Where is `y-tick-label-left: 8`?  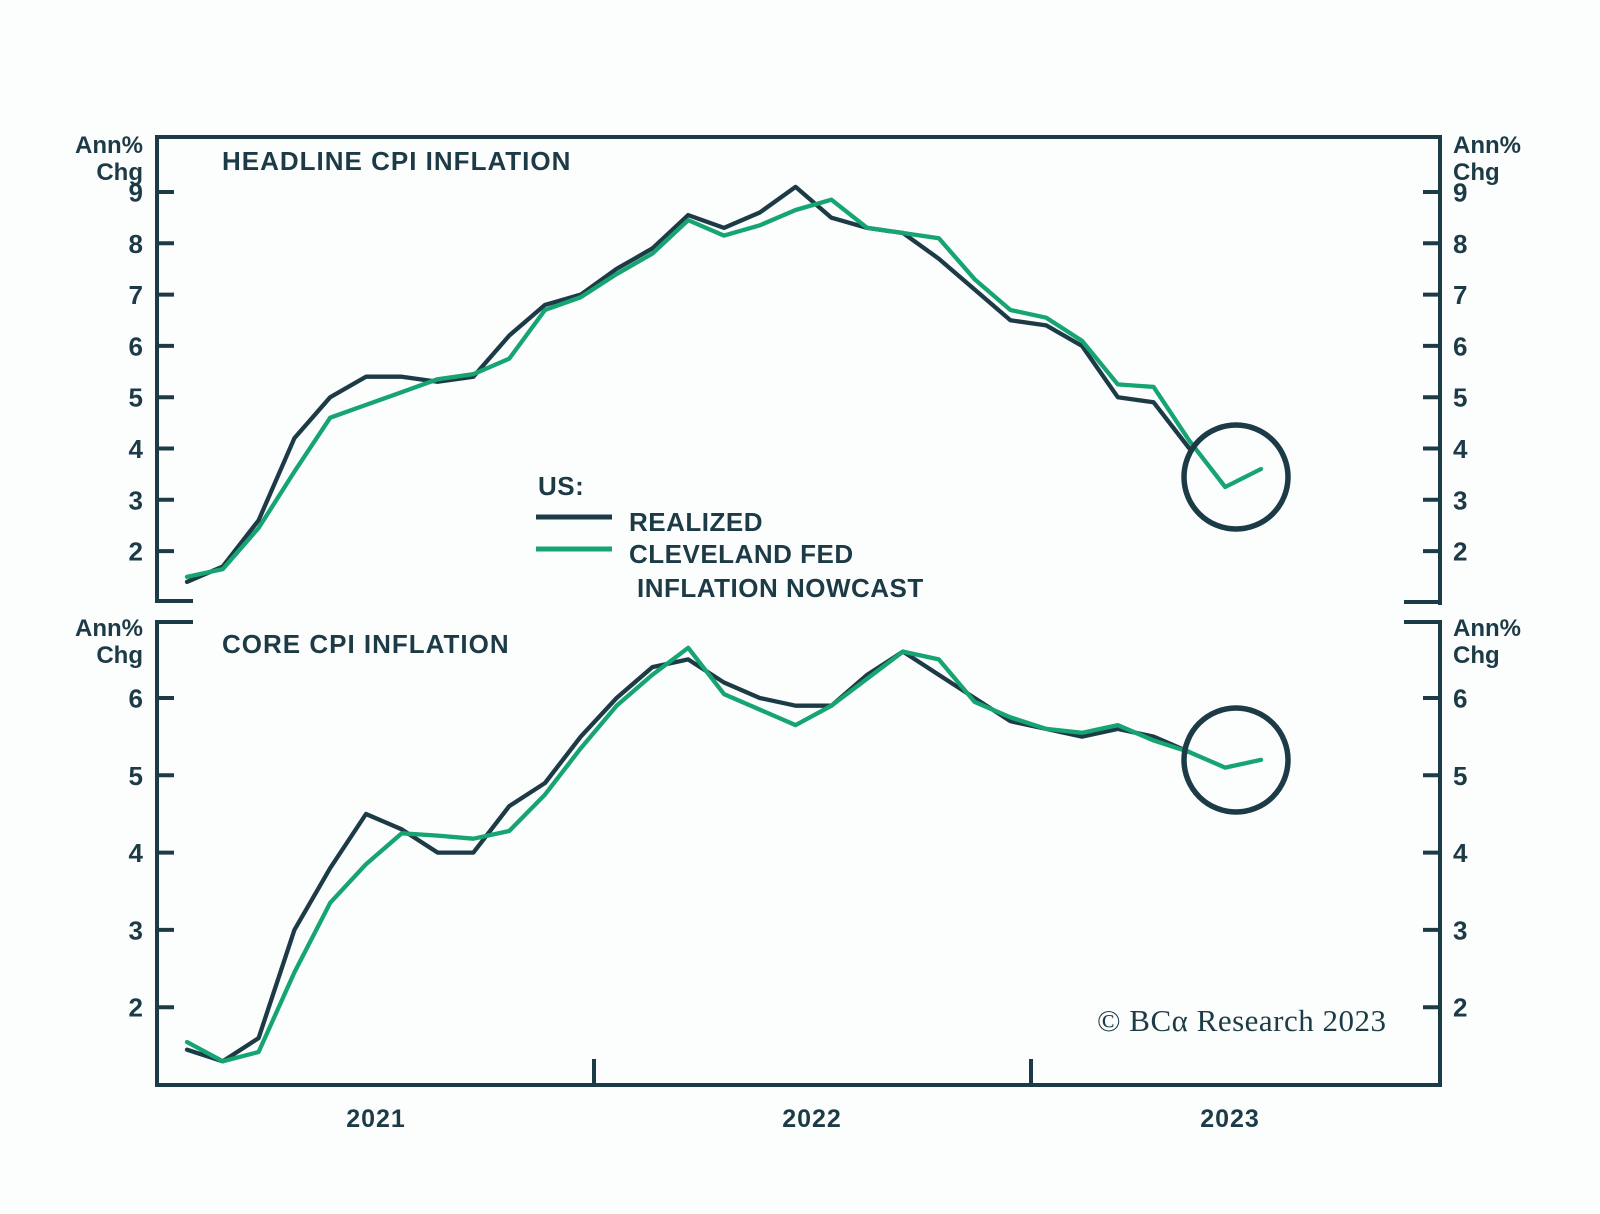 y-tick-label-left: 8 is located at coordinates (136, 244).